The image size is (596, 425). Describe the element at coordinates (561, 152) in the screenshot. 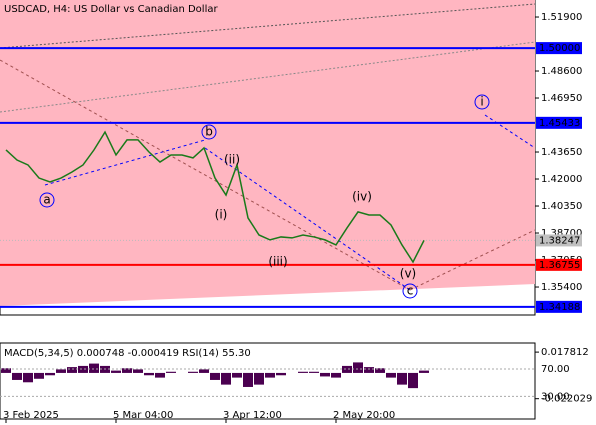

I see `y-tick-label: 1.43650` at that location.